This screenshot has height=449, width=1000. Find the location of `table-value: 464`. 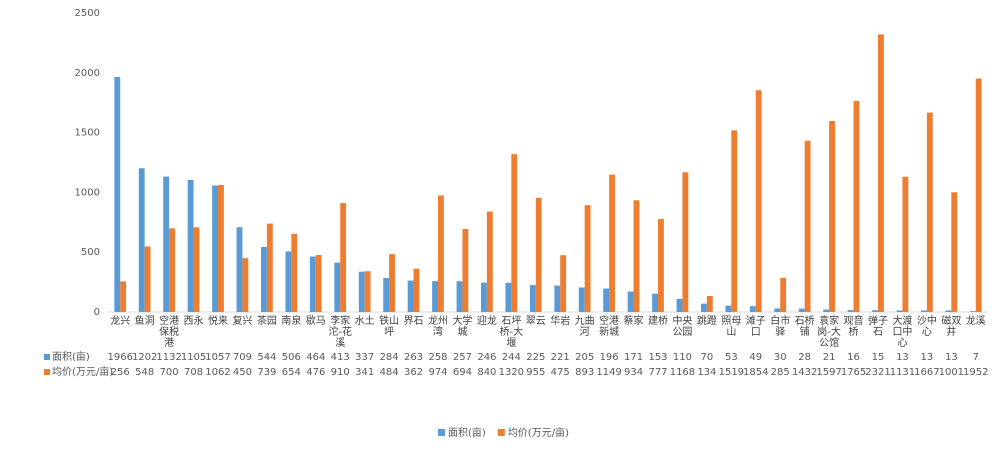

table-value: 464 is located at coordinates (315, 357).